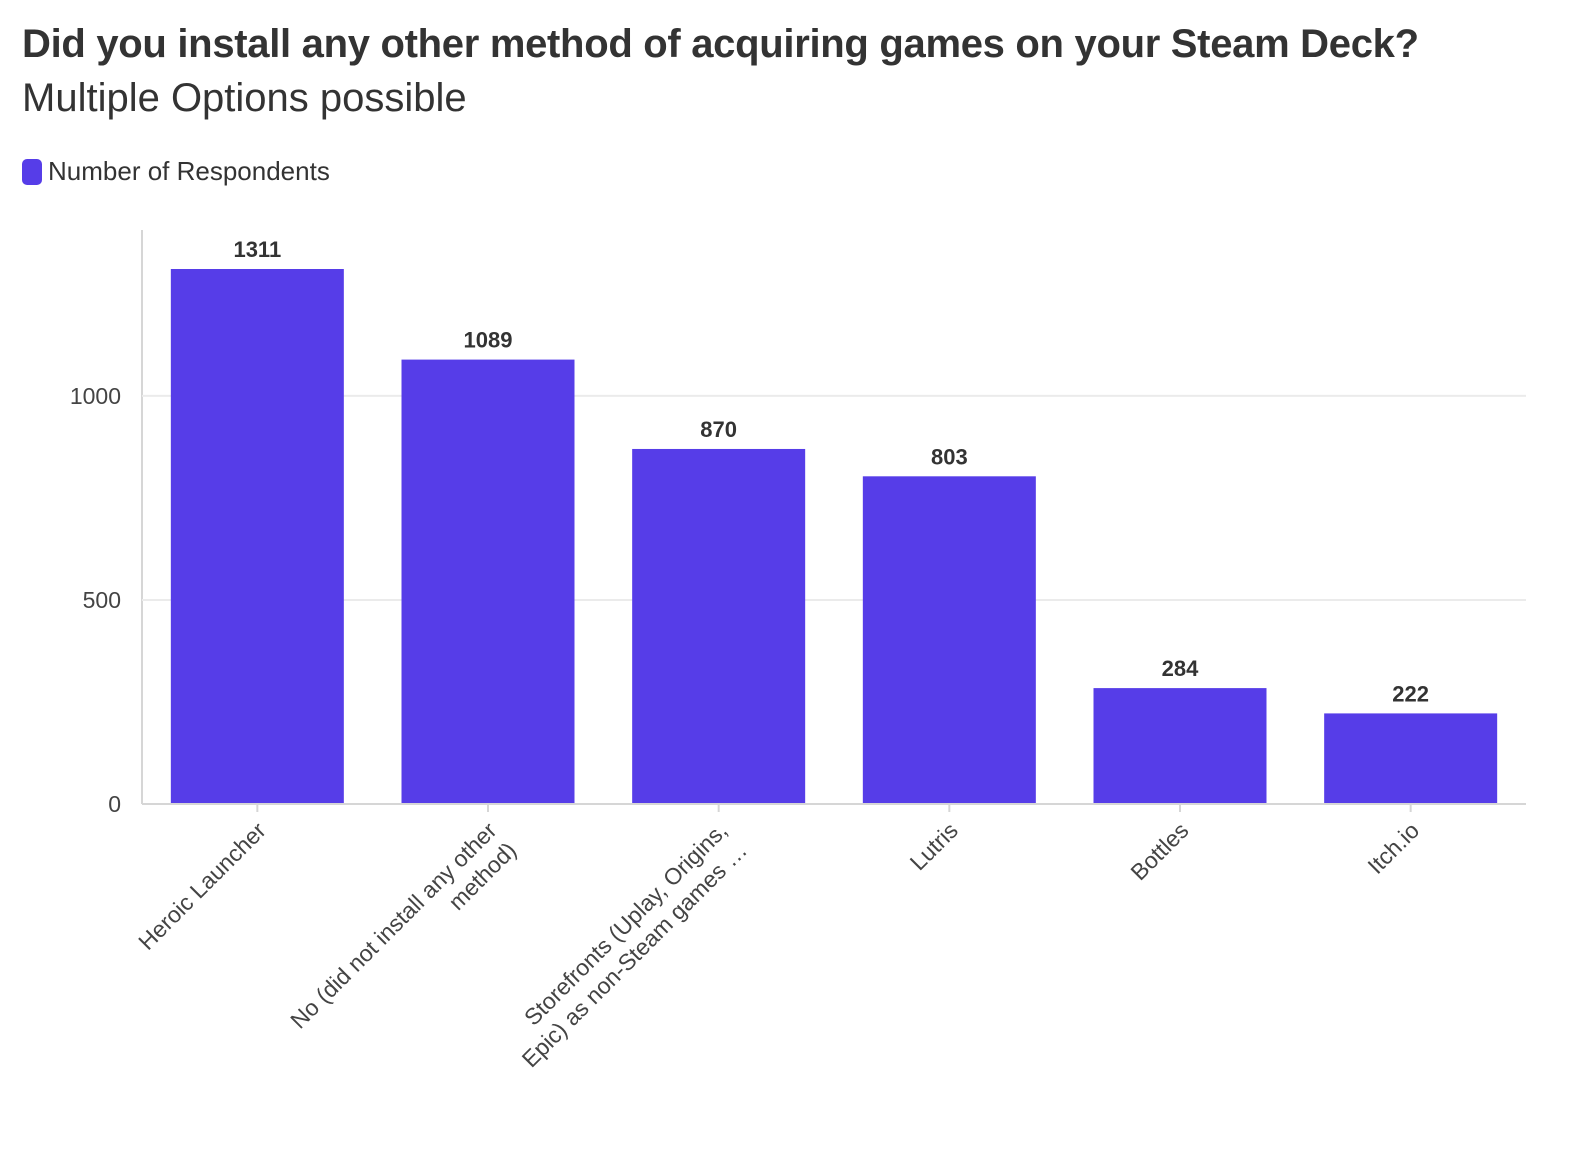 The height and width of the screenshot is (1150, 1592). What do you see at coordinates (1410, 693) in the screenshot?
I see `bar-value-label: 222` at bounding box center [1410, 693].